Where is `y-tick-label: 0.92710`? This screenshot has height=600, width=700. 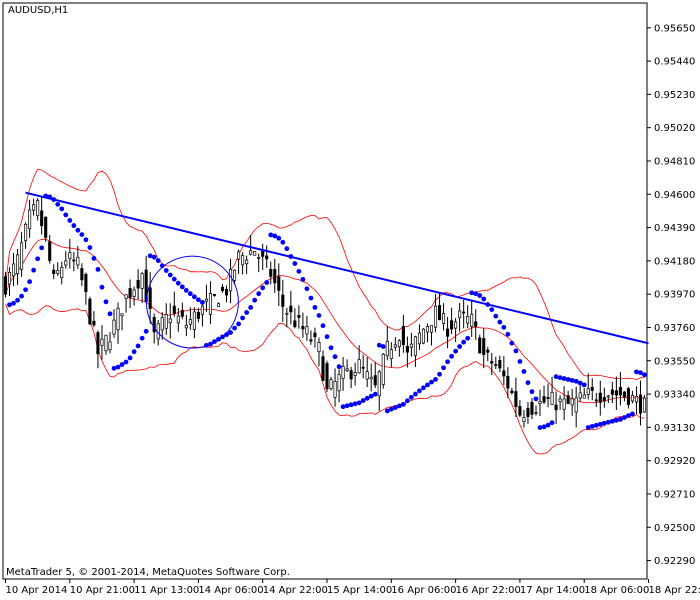 y-tick-label: 0.92710 is located at coordinates (674, 494).